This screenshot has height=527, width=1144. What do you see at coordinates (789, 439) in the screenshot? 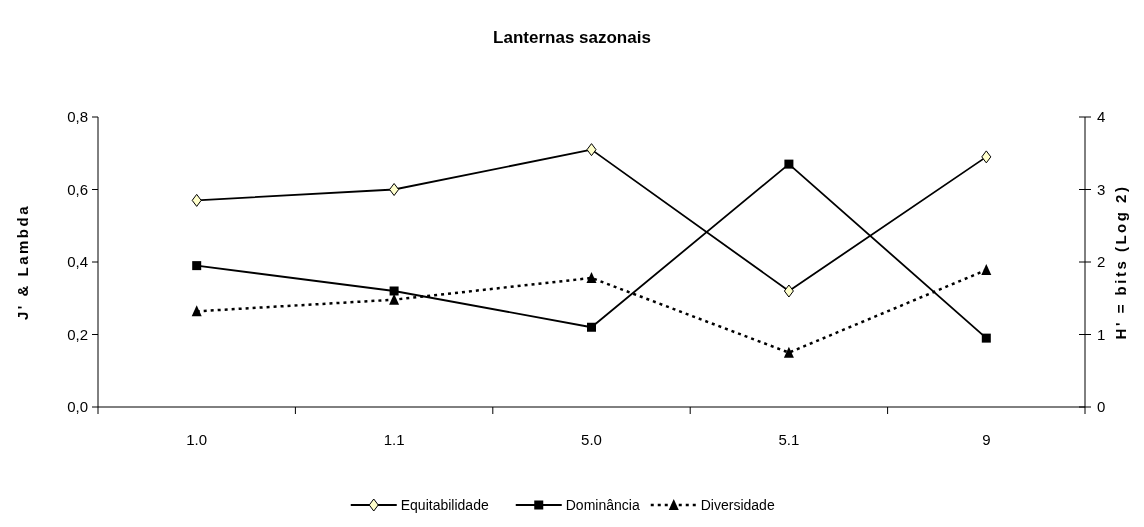
I see `x-tick-label: 5.1` at bounding box center [789, 439].